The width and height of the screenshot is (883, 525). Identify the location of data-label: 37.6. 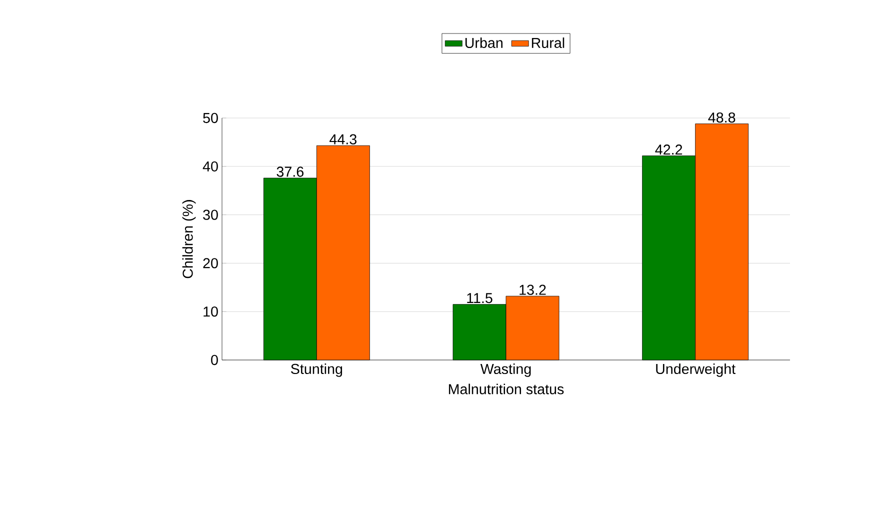
(290, 171).